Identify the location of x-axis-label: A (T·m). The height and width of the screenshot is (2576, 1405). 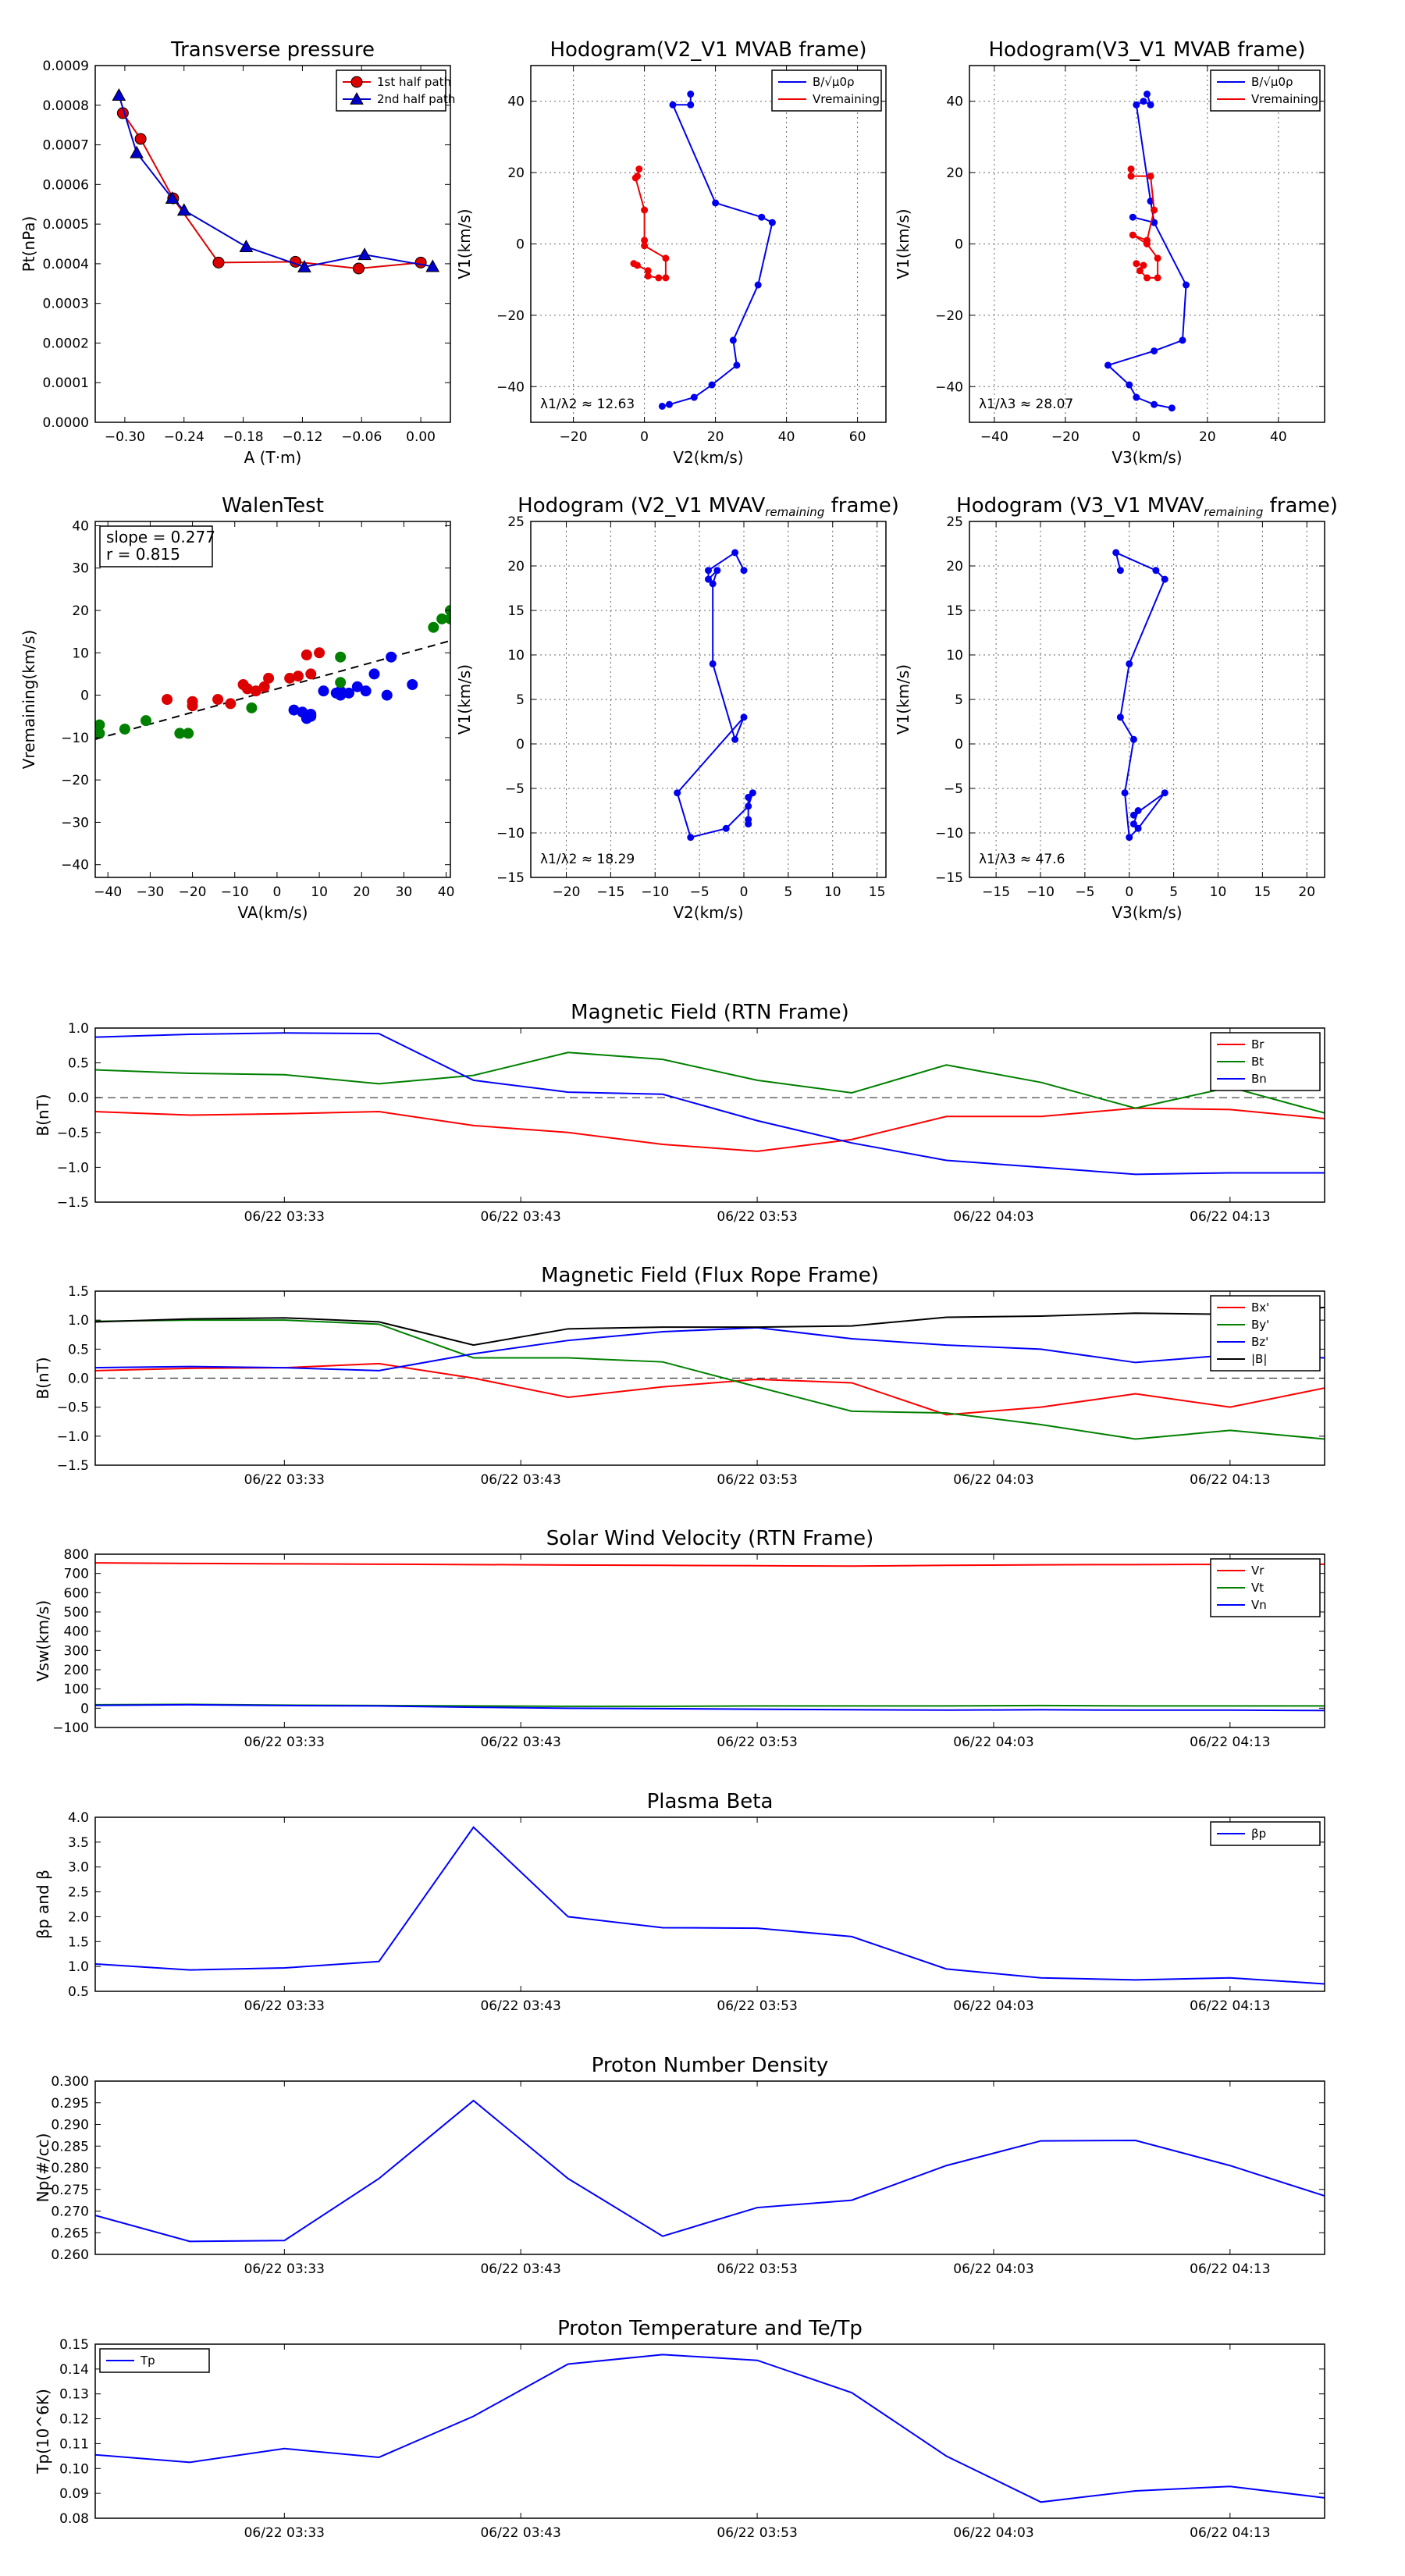
(273, 457).